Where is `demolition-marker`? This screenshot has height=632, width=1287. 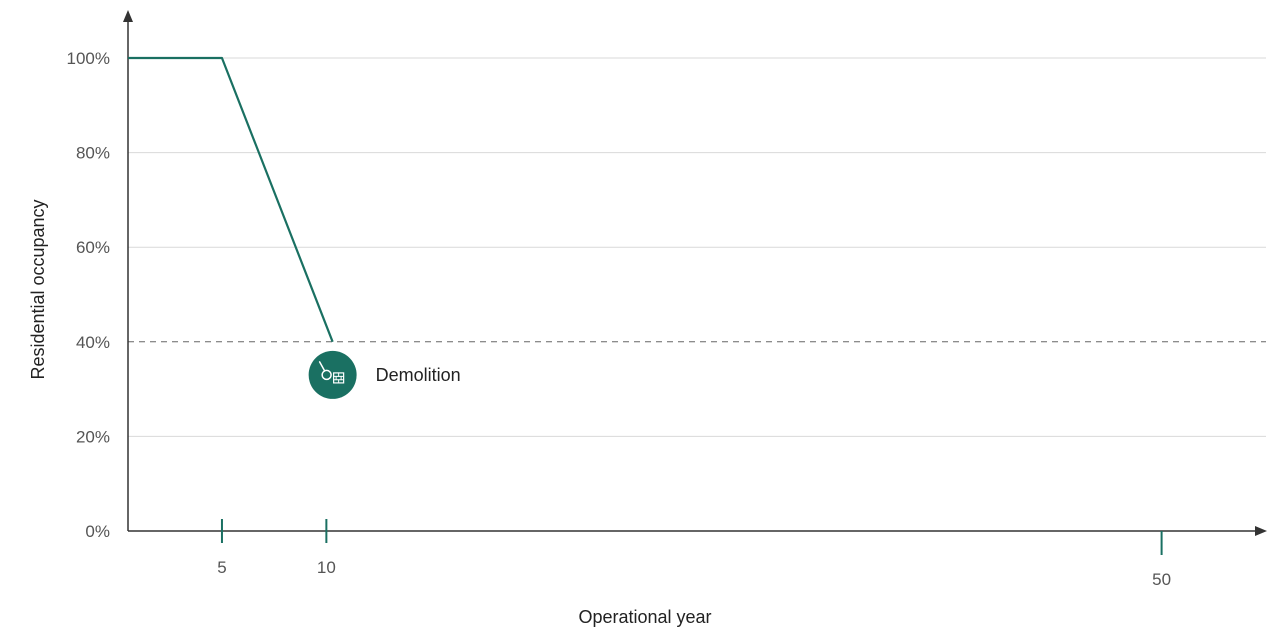 demolition-marker is located at coordinates (332, 374).